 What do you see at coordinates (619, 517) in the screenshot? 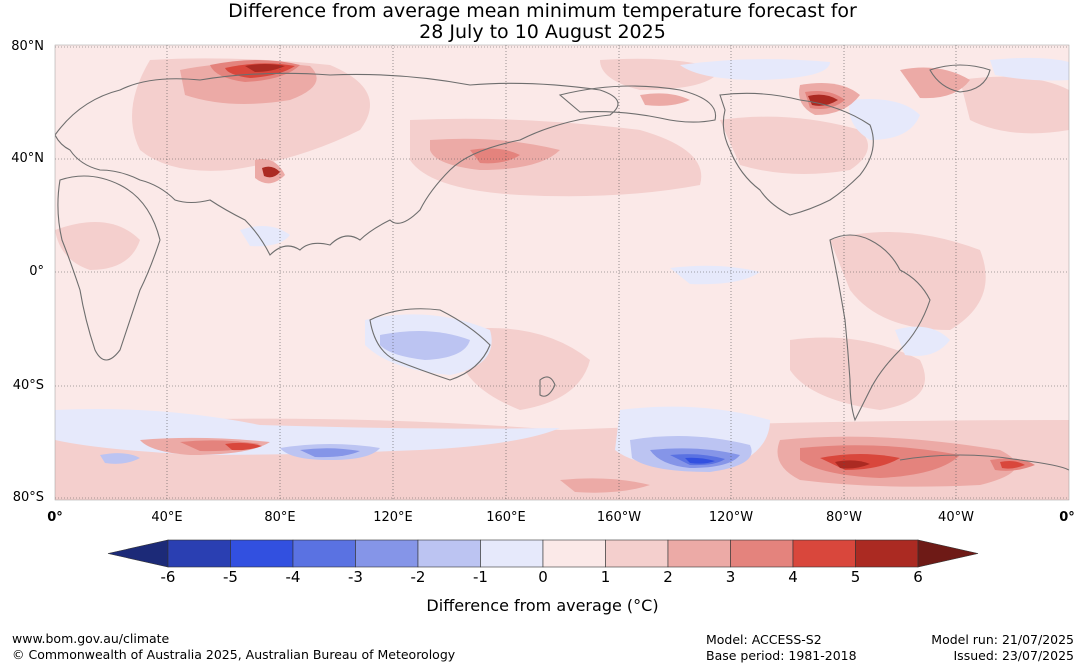
I see `lon-label-160w: 160°W` at bounding box center [619, 517].